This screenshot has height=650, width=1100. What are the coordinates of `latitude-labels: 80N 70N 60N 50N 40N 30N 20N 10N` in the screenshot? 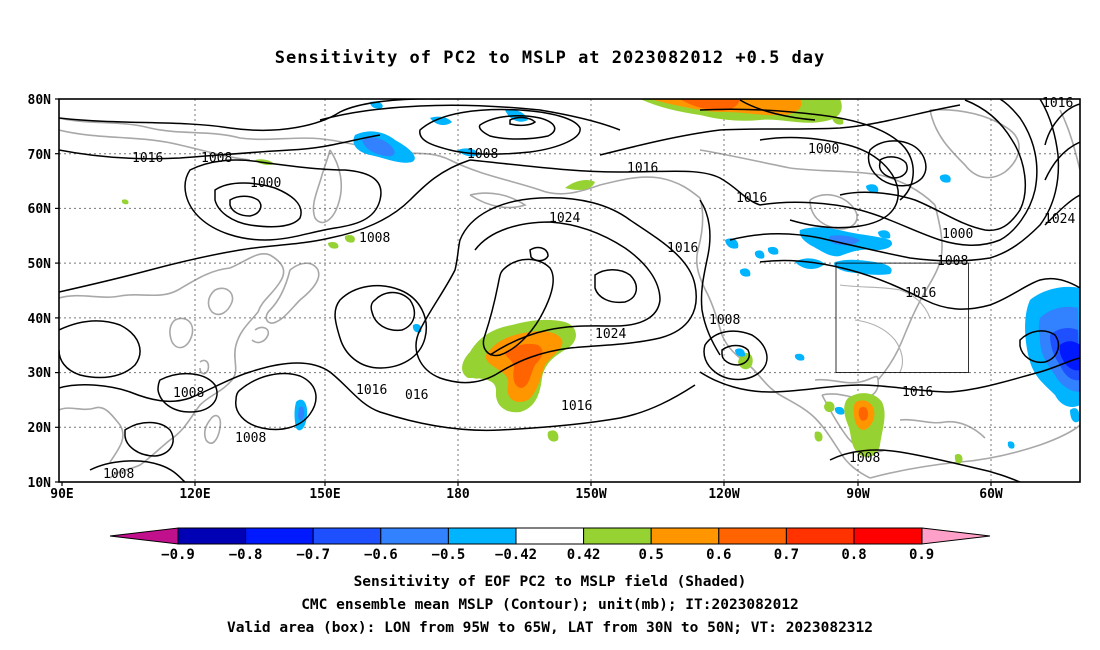 It's located at (40, 292).